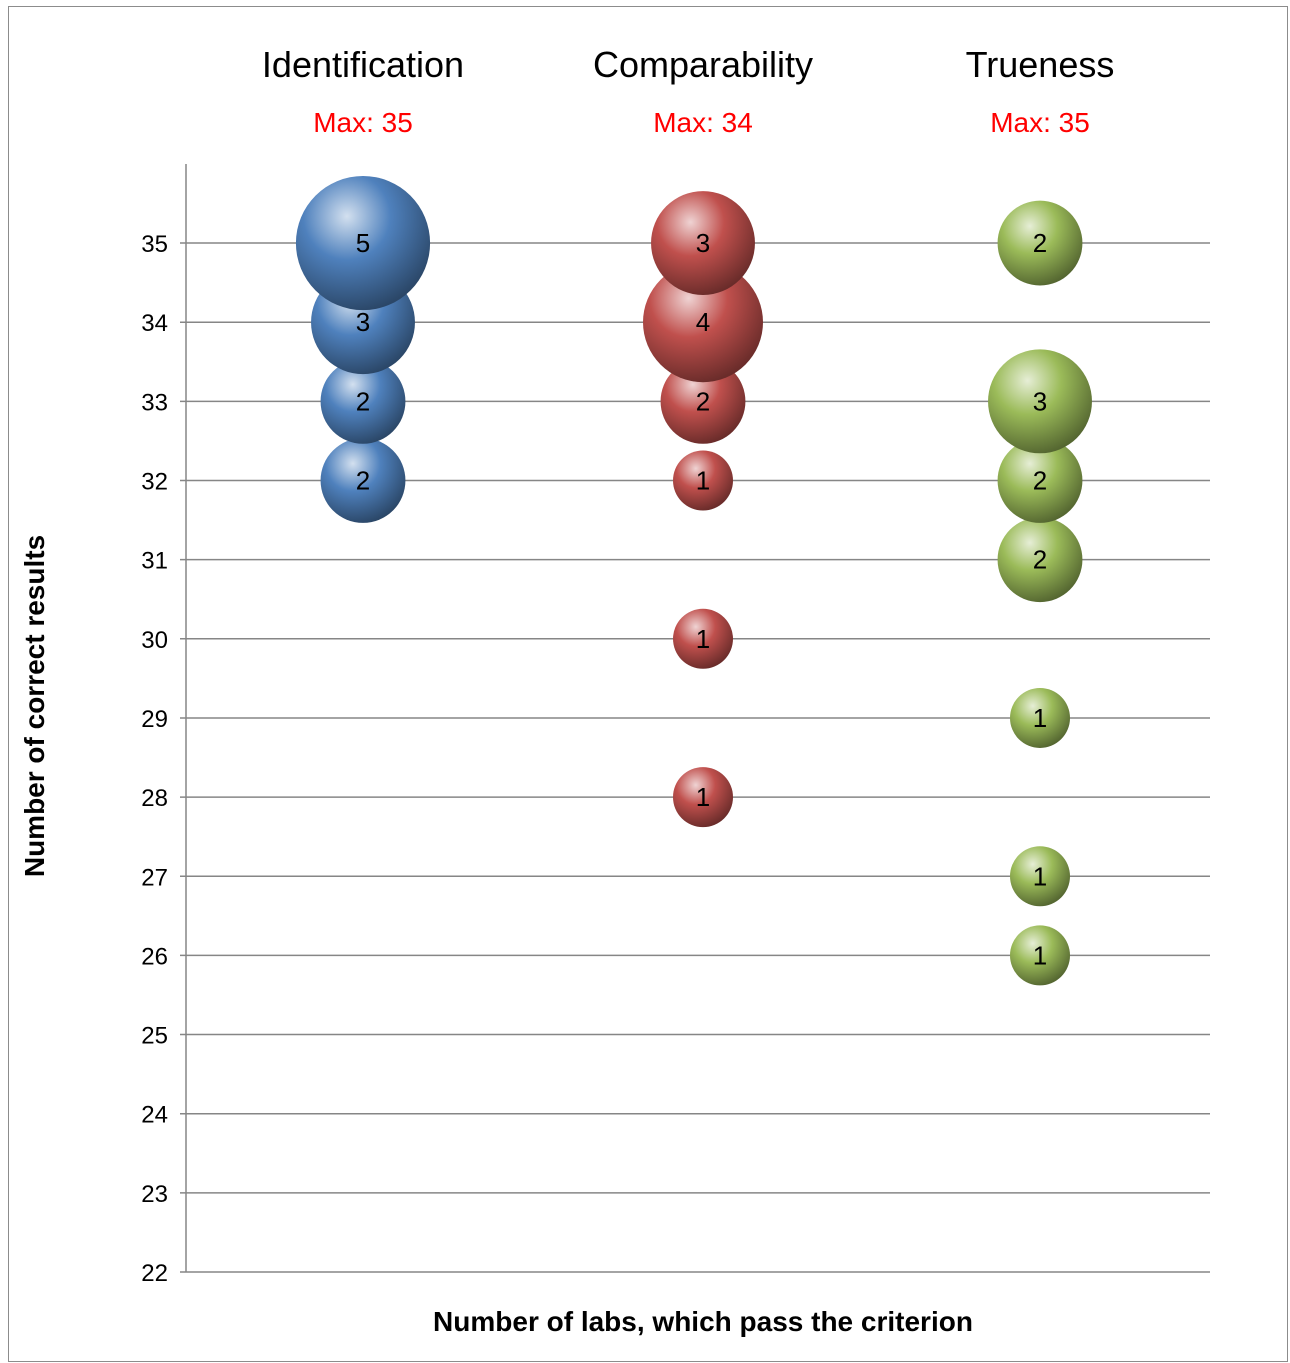 This screenshot has height=1363, width=1290. What do you see at coordinates (154, 956) in the screenshot?
I see `y-tick-label: 26` at bounding box center [154, 956].